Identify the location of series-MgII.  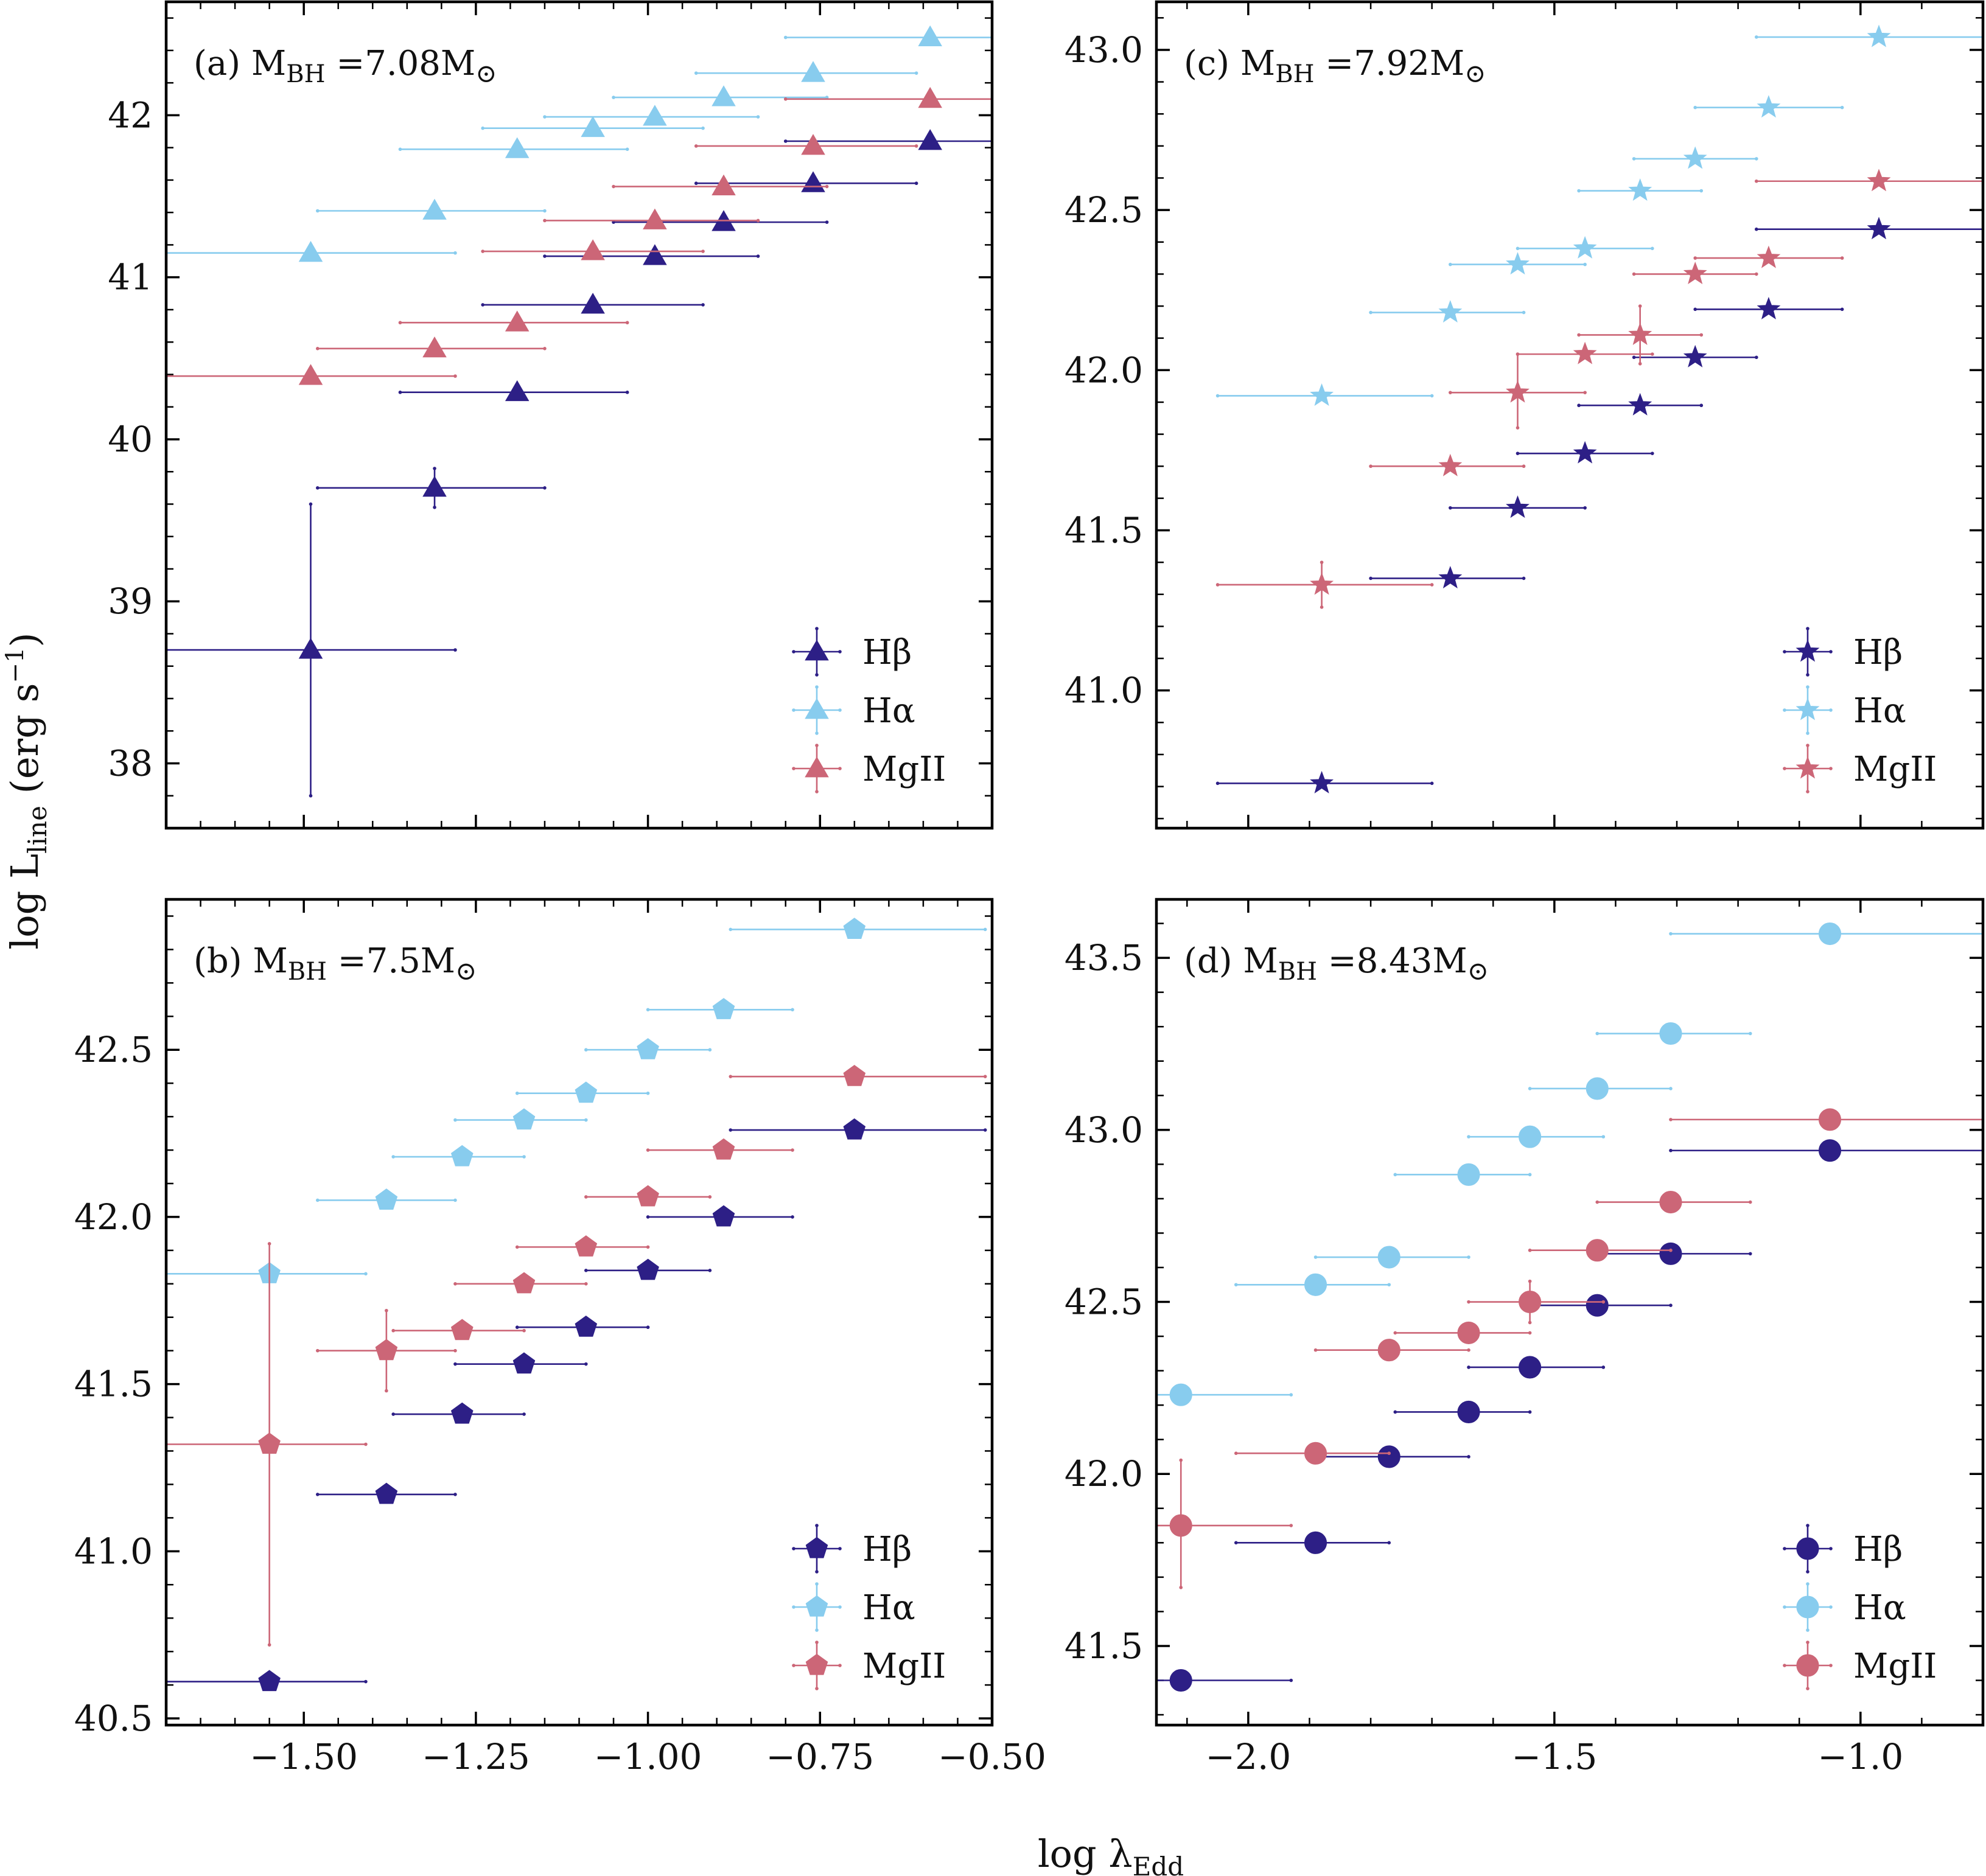
(579, 235).